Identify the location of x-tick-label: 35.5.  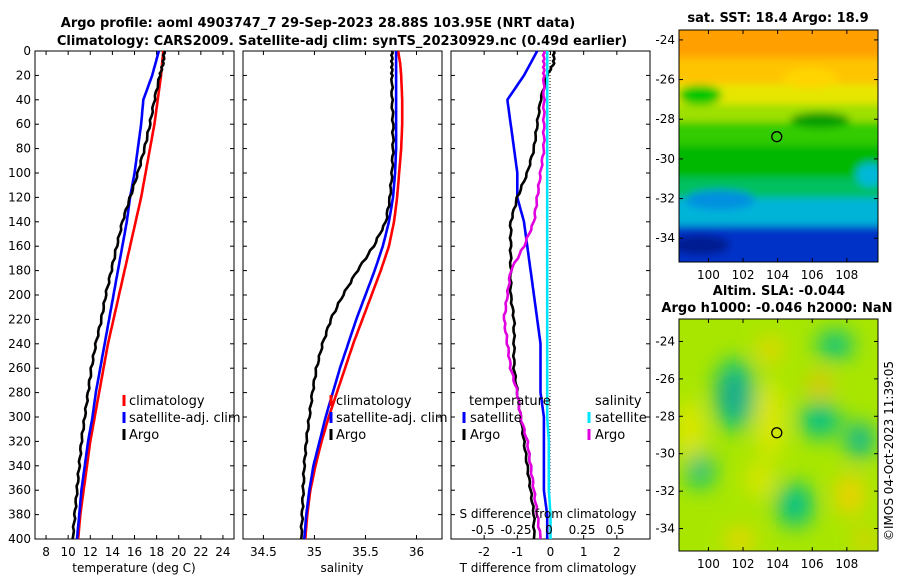
(365, 552).